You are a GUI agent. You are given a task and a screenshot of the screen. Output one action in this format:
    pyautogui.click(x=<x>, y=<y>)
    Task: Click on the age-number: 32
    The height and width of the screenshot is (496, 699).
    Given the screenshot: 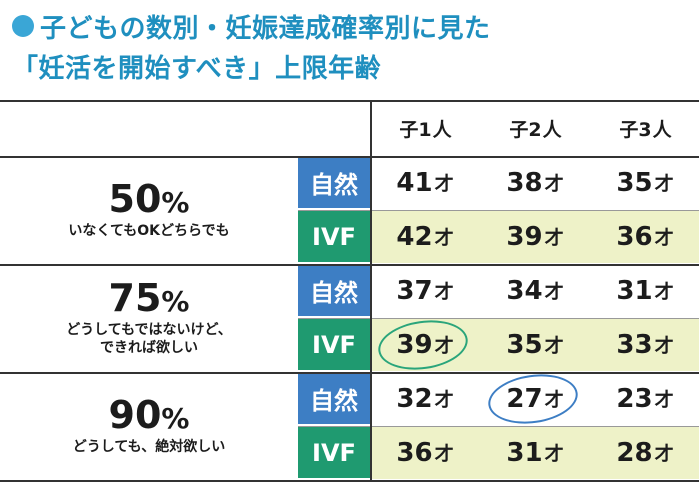 What is the action you would take?
    pyautogui.click(x=414, y=398)
    